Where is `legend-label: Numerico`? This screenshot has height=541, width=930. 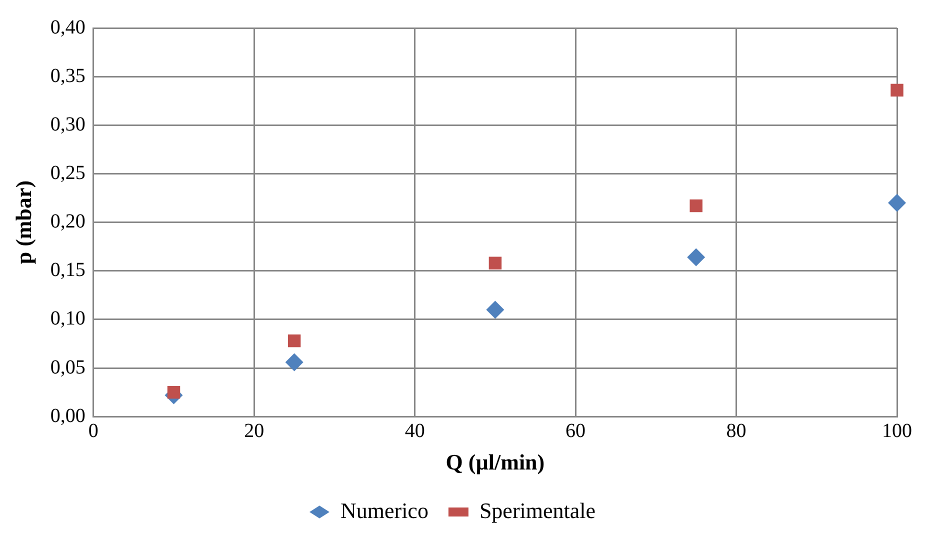 legend-label: Numerico is located at coordinates (384, 510).